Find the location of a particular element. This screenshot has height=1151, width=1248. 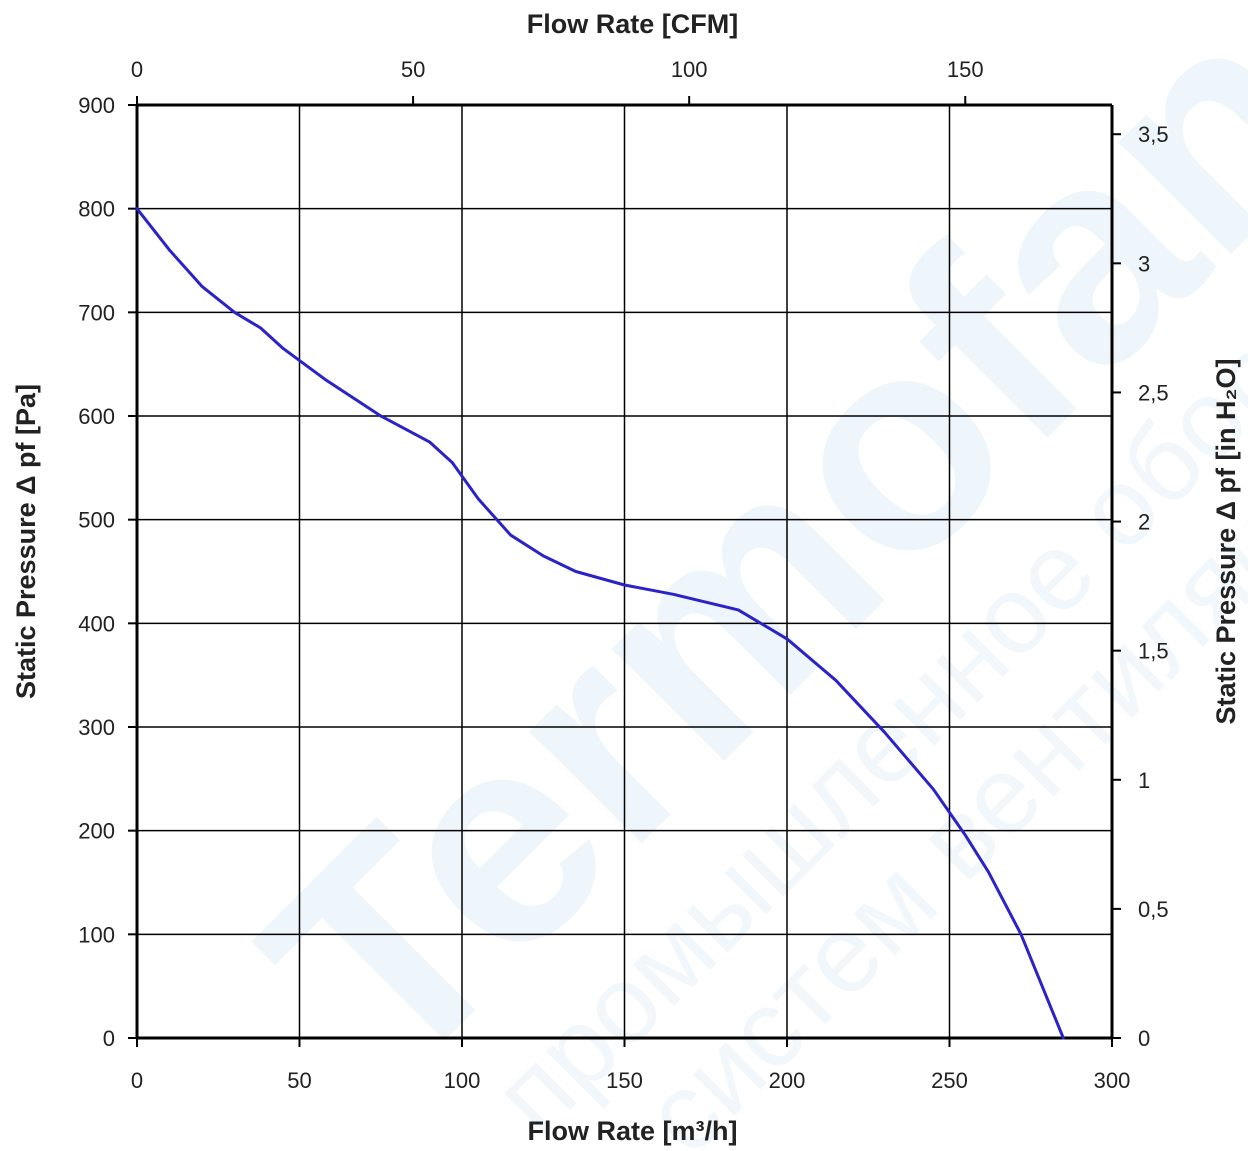

x-top-tick-label: 150 is located at coordinates (965, 69).